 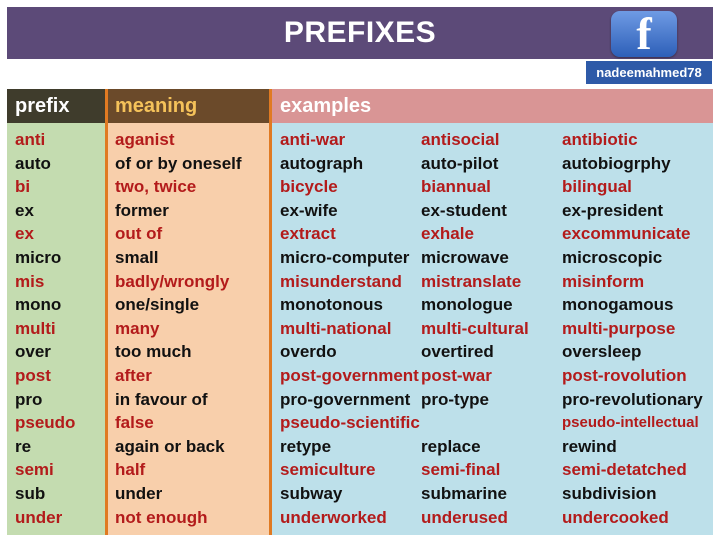 I want to click on example-cell: ex-president, so click(x=613, y=210).